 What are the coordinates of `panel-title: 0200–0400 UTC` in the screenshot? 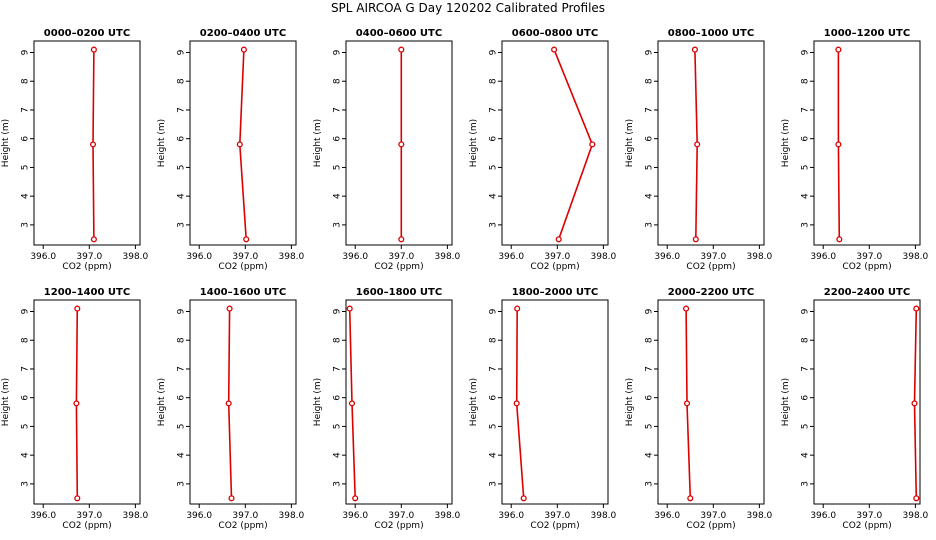 It's located at (243, 33).